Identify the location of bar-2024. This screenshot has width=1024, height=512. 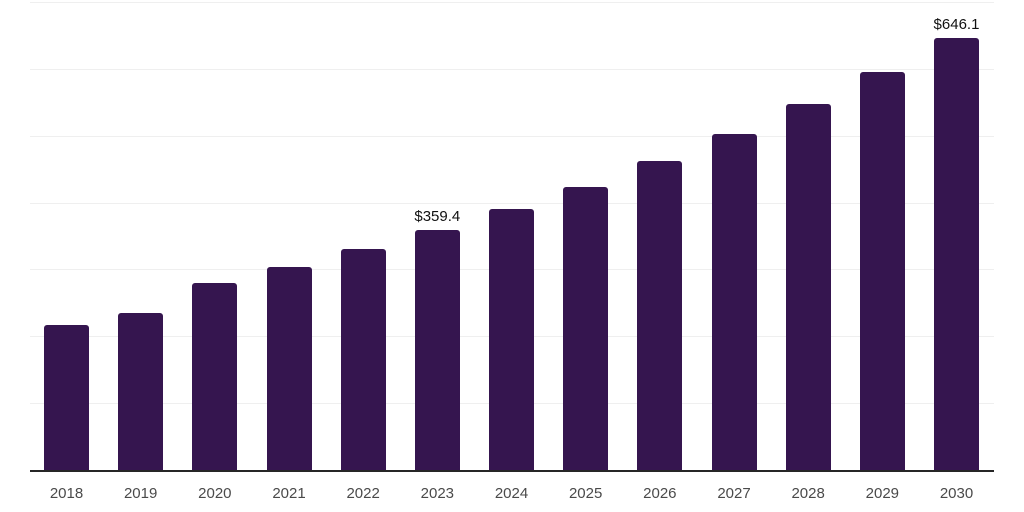
(511, 339).